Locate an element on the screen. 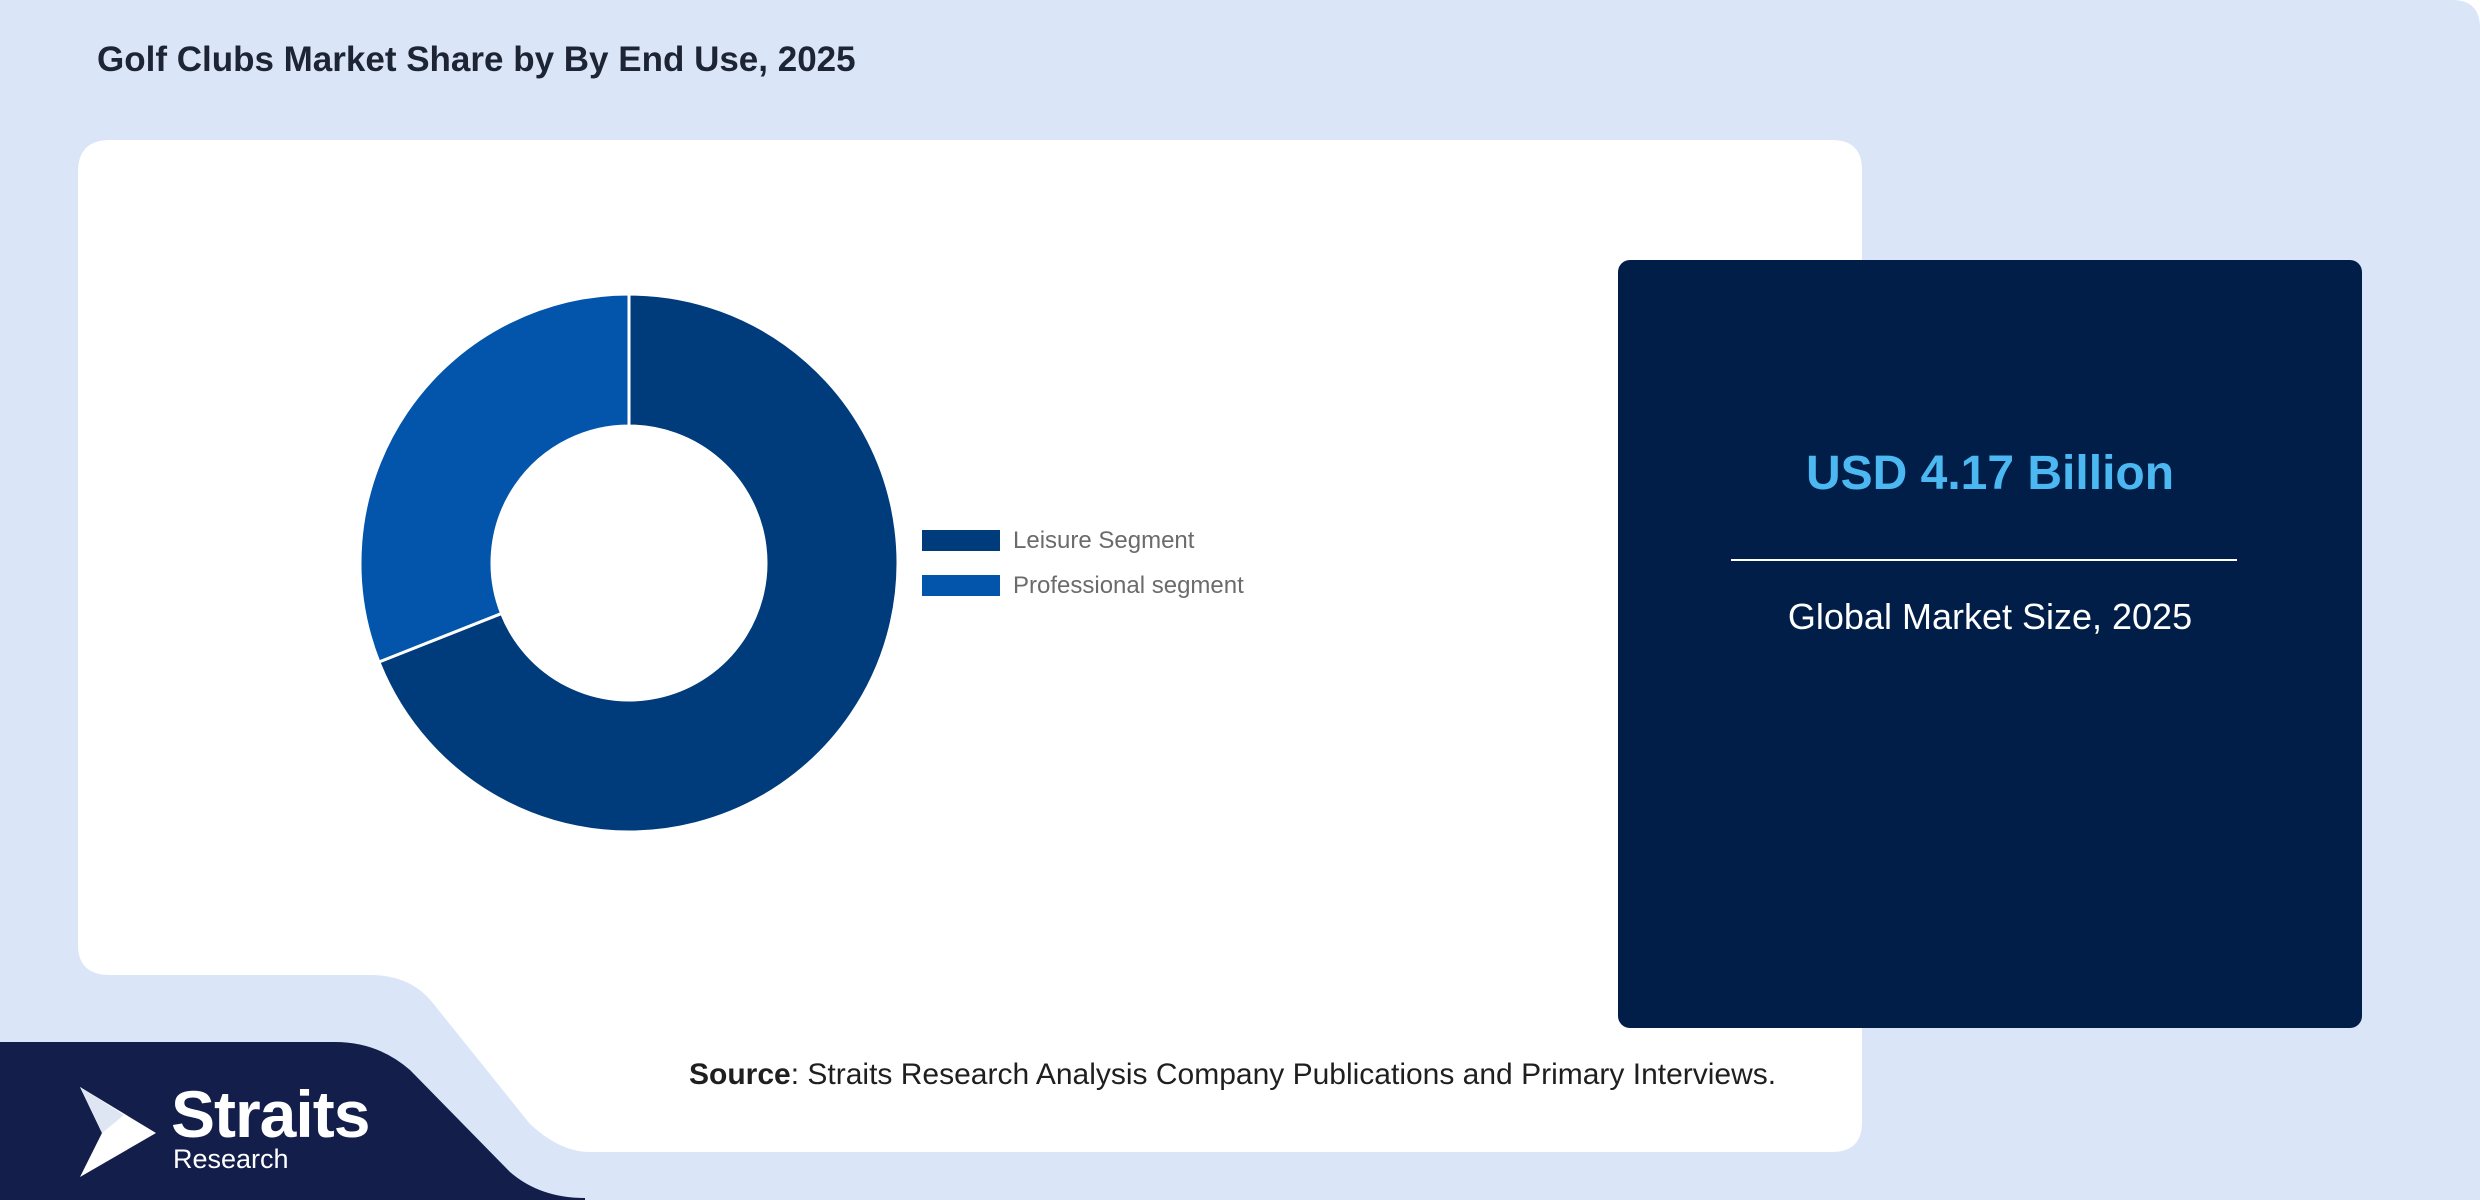 The image size is (2480, 1200). market-size-label: Global Market Size, 2025 is located at coordinates (1990, 616).